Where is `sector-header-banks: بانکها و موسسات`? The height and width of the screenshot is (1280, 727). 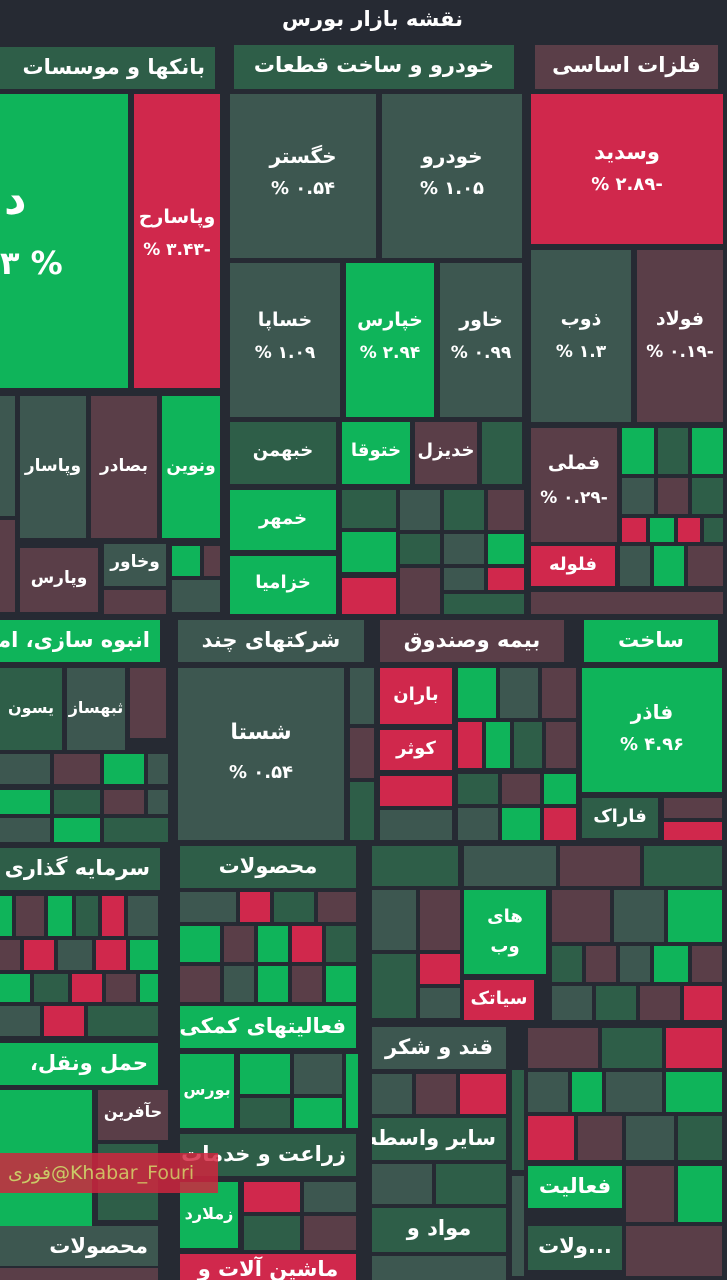 sector-header-banks: بانکها و موسسات is located at coordinates (107, 68).